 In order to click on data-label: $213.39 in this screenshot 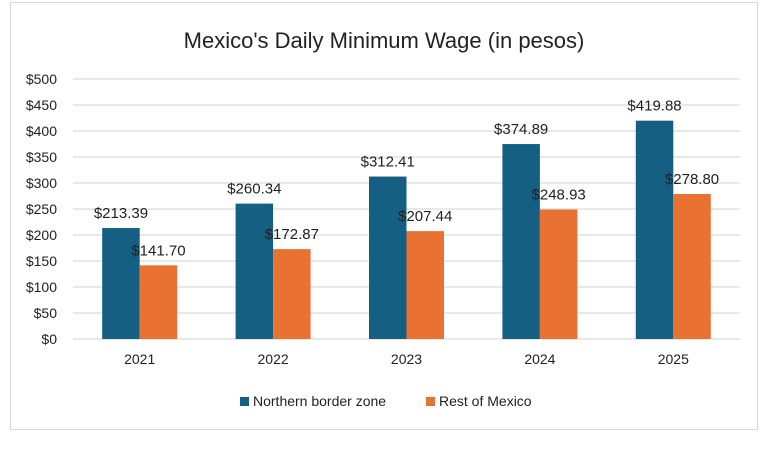, I will do `click(121, 213)`.